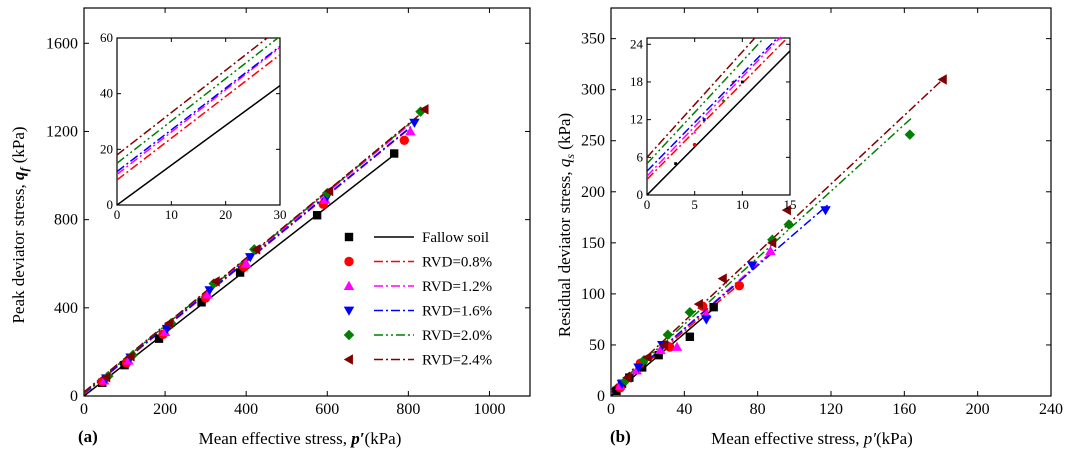 The image size is (1075, 458). Describe the element at coordinates (812, 438) in the screenshot. I see `b-x-axis-label: Mean effective stress, p′(kPa)` at that location.